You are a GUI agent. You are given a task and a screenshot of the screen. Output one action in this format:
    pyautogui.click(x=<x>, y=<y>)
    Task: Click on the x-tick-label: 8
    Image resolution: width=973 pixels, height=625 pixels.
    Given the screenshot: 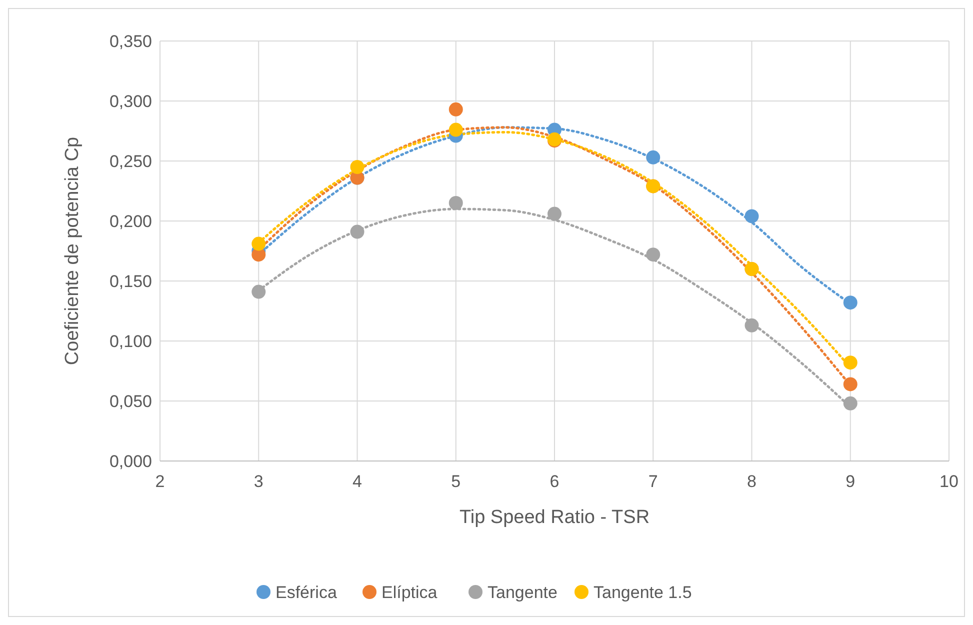 What is the action you would take?
    pyautogui.click(x=751, y=481)
    